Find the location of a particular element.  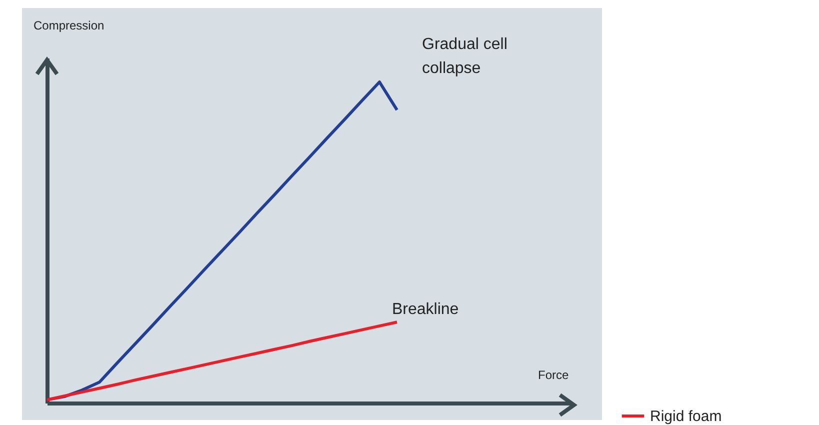

legend-label: Rigid foam is located at coordinates (686, 416).